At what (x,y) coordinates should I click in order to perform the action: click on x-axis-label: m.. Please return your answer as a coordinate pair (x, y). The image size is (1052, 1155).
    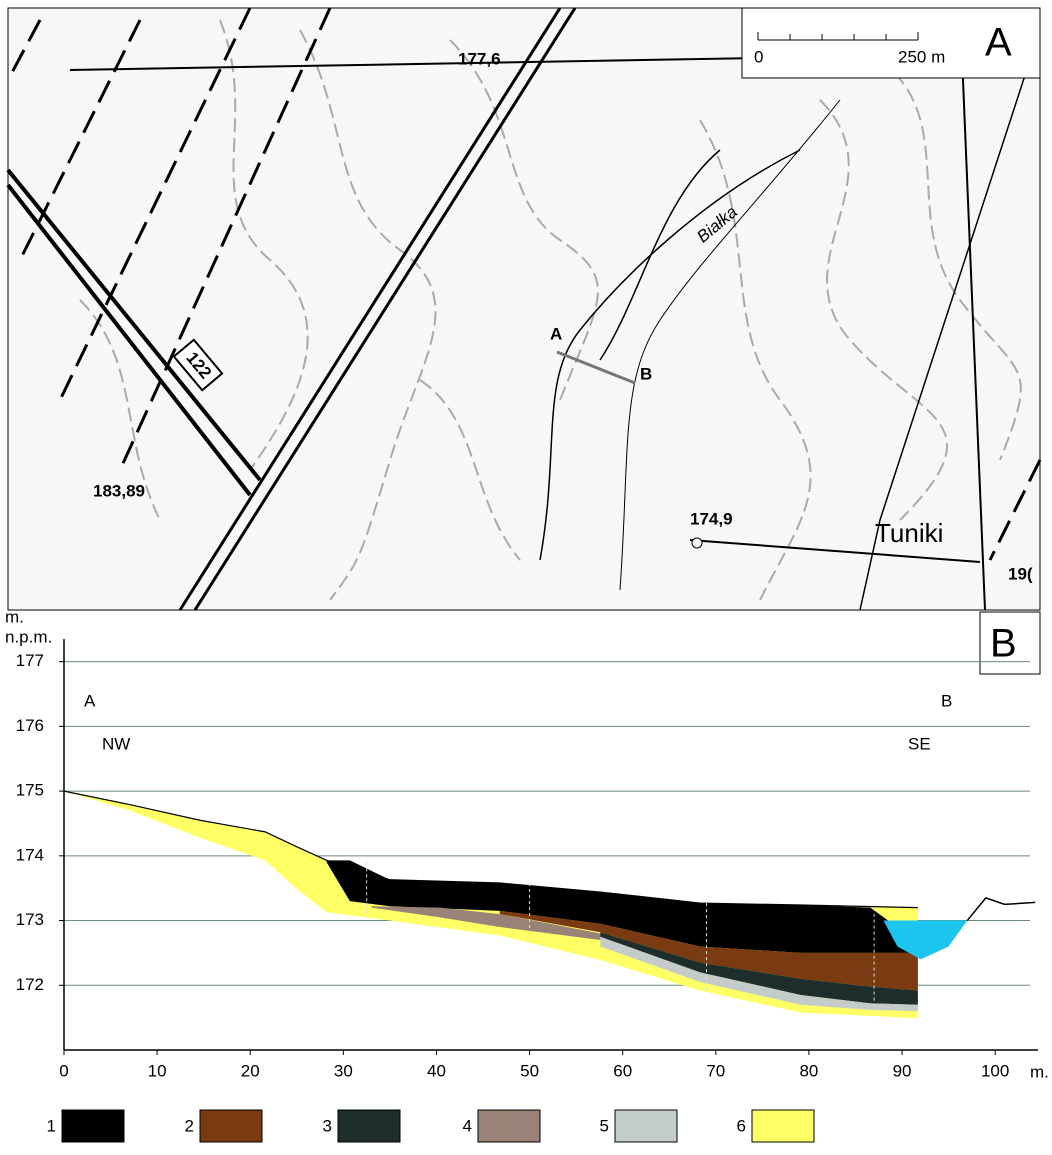
    Looking at the image, I should click on (1039, 1071).